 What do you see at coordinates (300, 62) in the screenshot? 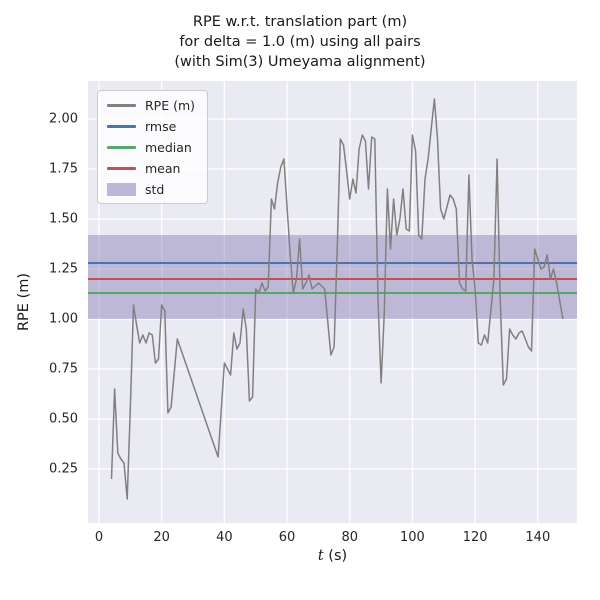
I see `chart-title-line-3: (with Sim(3) Umeyama alignment)` at bounding box center [300, 62].